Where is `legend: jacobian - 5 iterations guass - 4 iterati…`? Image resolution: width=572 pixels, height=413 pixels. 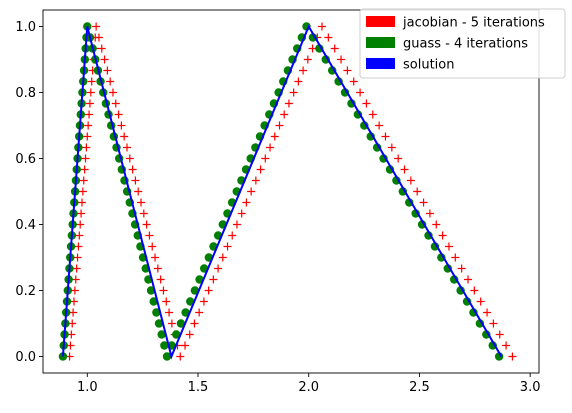 legend: jacobian - 5 iterations guass - 4 iterati… is located at coordinates (462, 43).